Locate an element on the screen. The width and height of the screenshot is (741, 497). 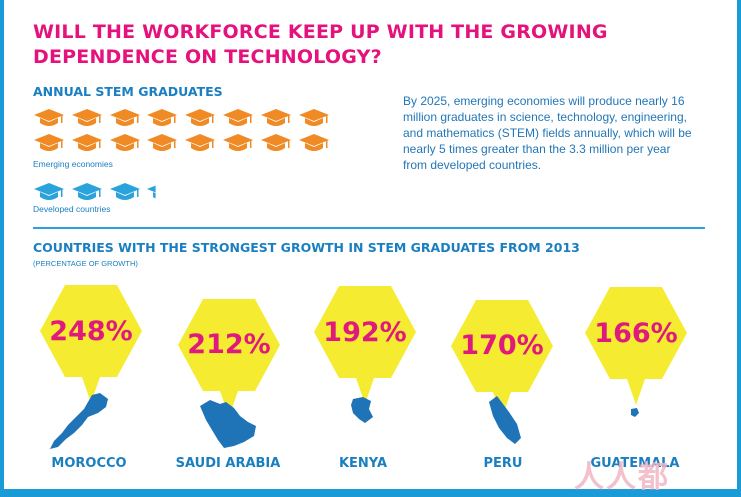
watermark-logo: 人人都 is located at coordinates (622, 477).